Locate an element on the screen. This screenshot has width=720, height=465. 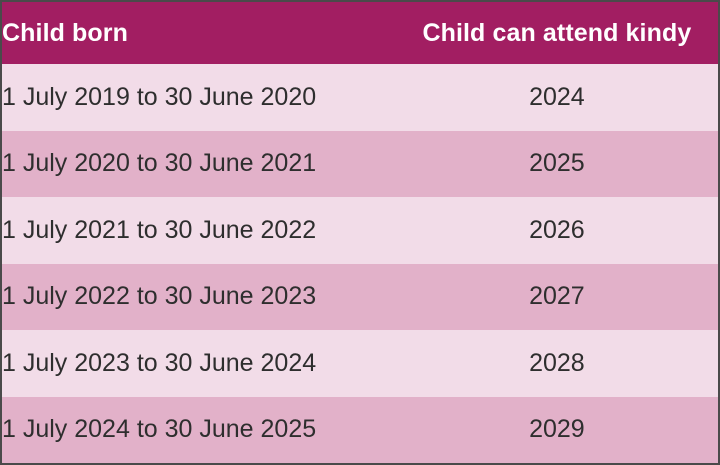
cell-child-born: 1 July 2021 to 30 June 2022 is located at coordinates (159, 229).